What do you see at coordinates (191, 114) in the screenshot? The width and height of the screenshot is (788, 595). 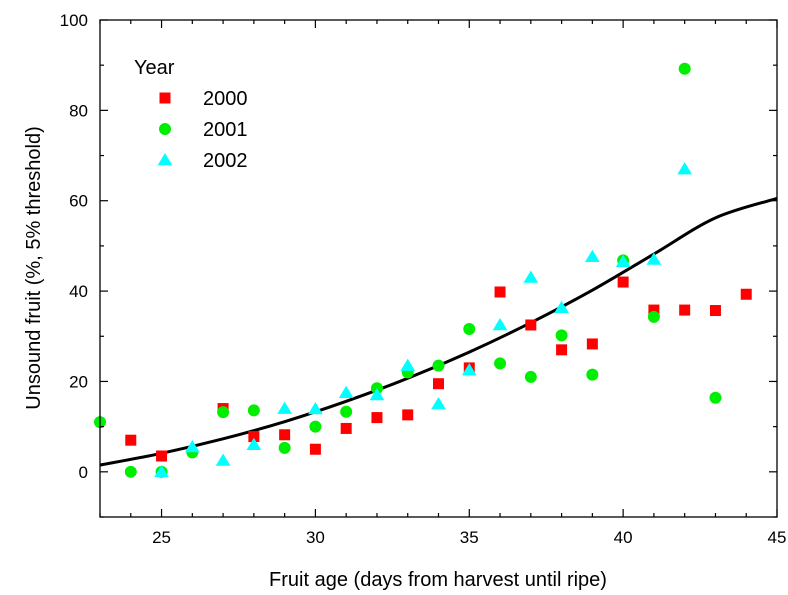 I see `legend: Year 2000 2001 2002` at bounding box center [191, 114].